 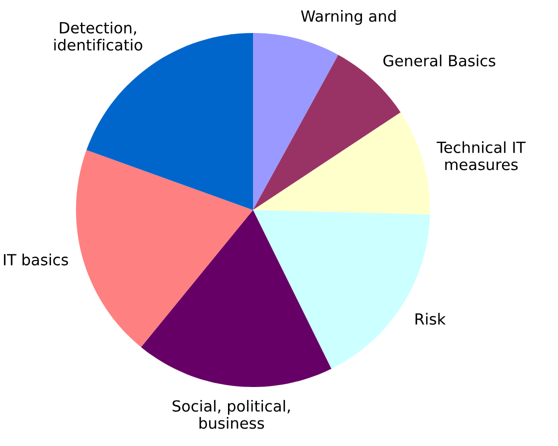 What do you see at coordinates (98, 36) in the screenshot?
I see `slice-label: Detection, identificatio` at bounding box center [98, 36].